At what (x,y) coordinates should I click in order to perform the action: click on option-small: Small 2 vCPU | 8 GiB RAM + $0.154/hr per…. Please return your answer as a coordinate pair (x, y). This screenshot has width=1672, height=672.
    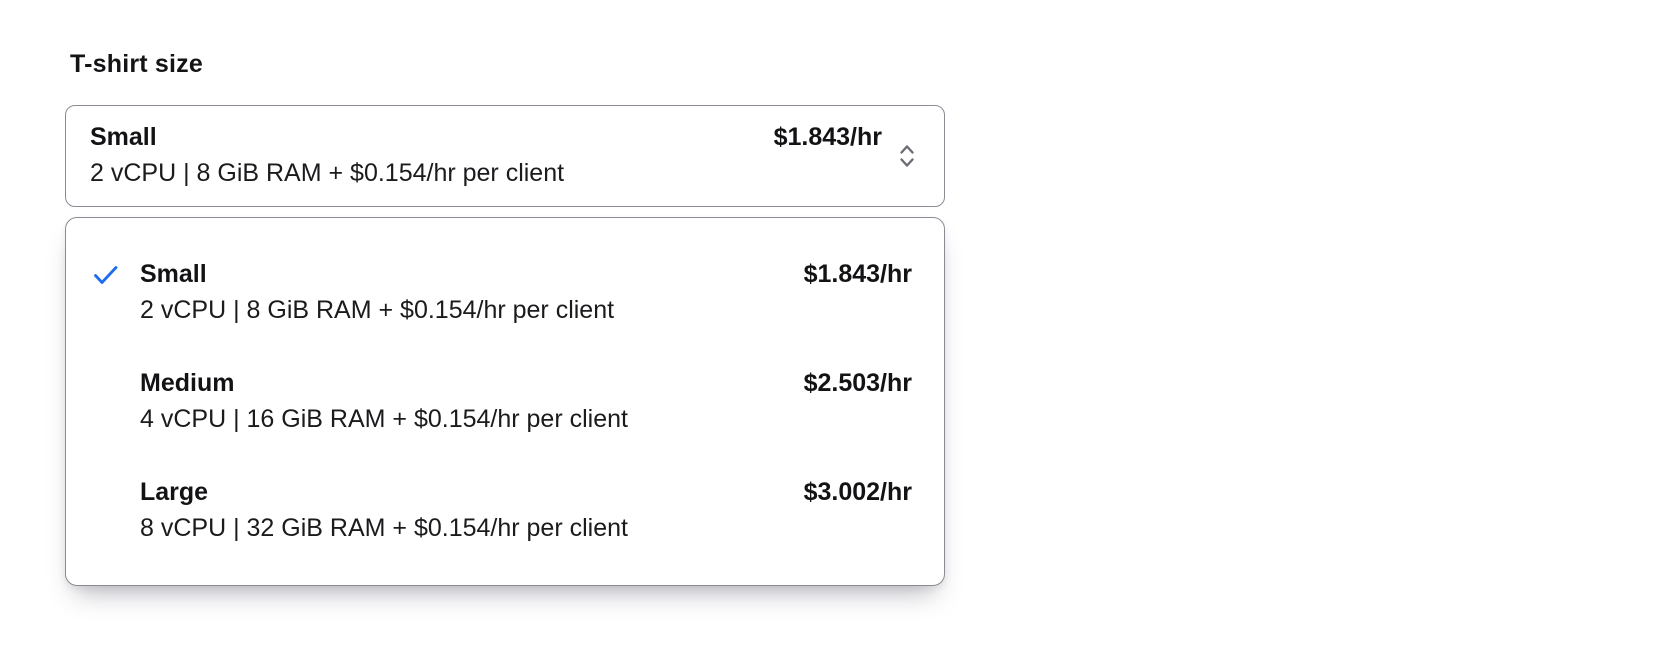
    Looking at the image, I should click on (505, 292).